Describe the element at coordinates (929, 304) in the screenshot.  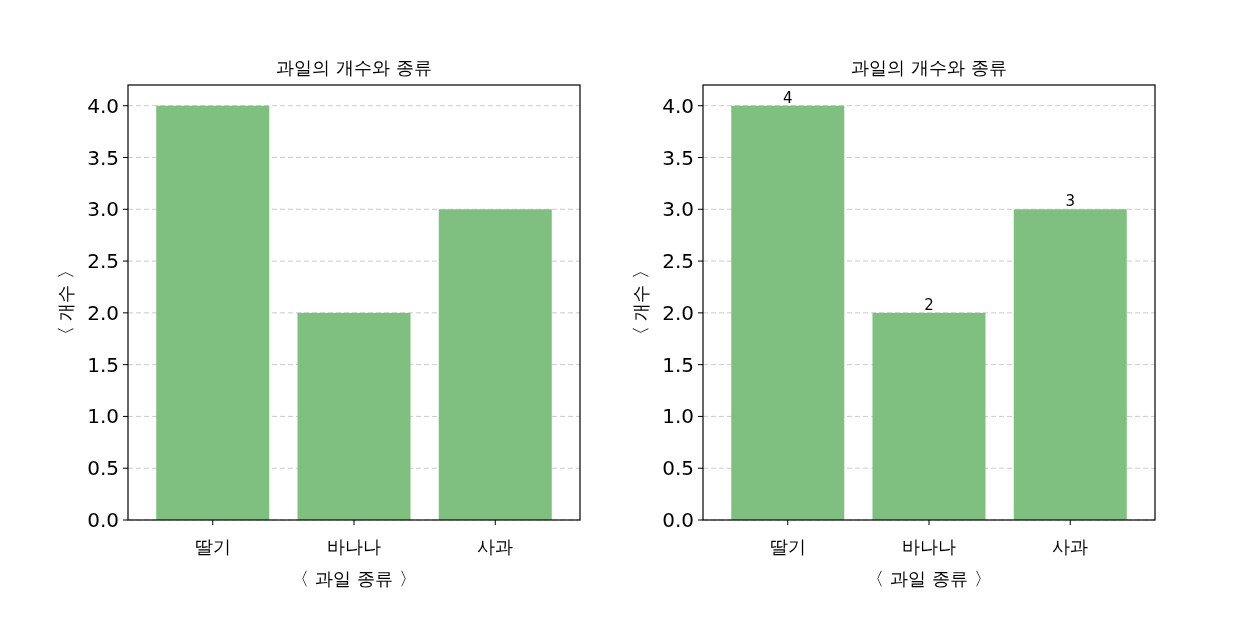
I see `data-label: 2` at that location.